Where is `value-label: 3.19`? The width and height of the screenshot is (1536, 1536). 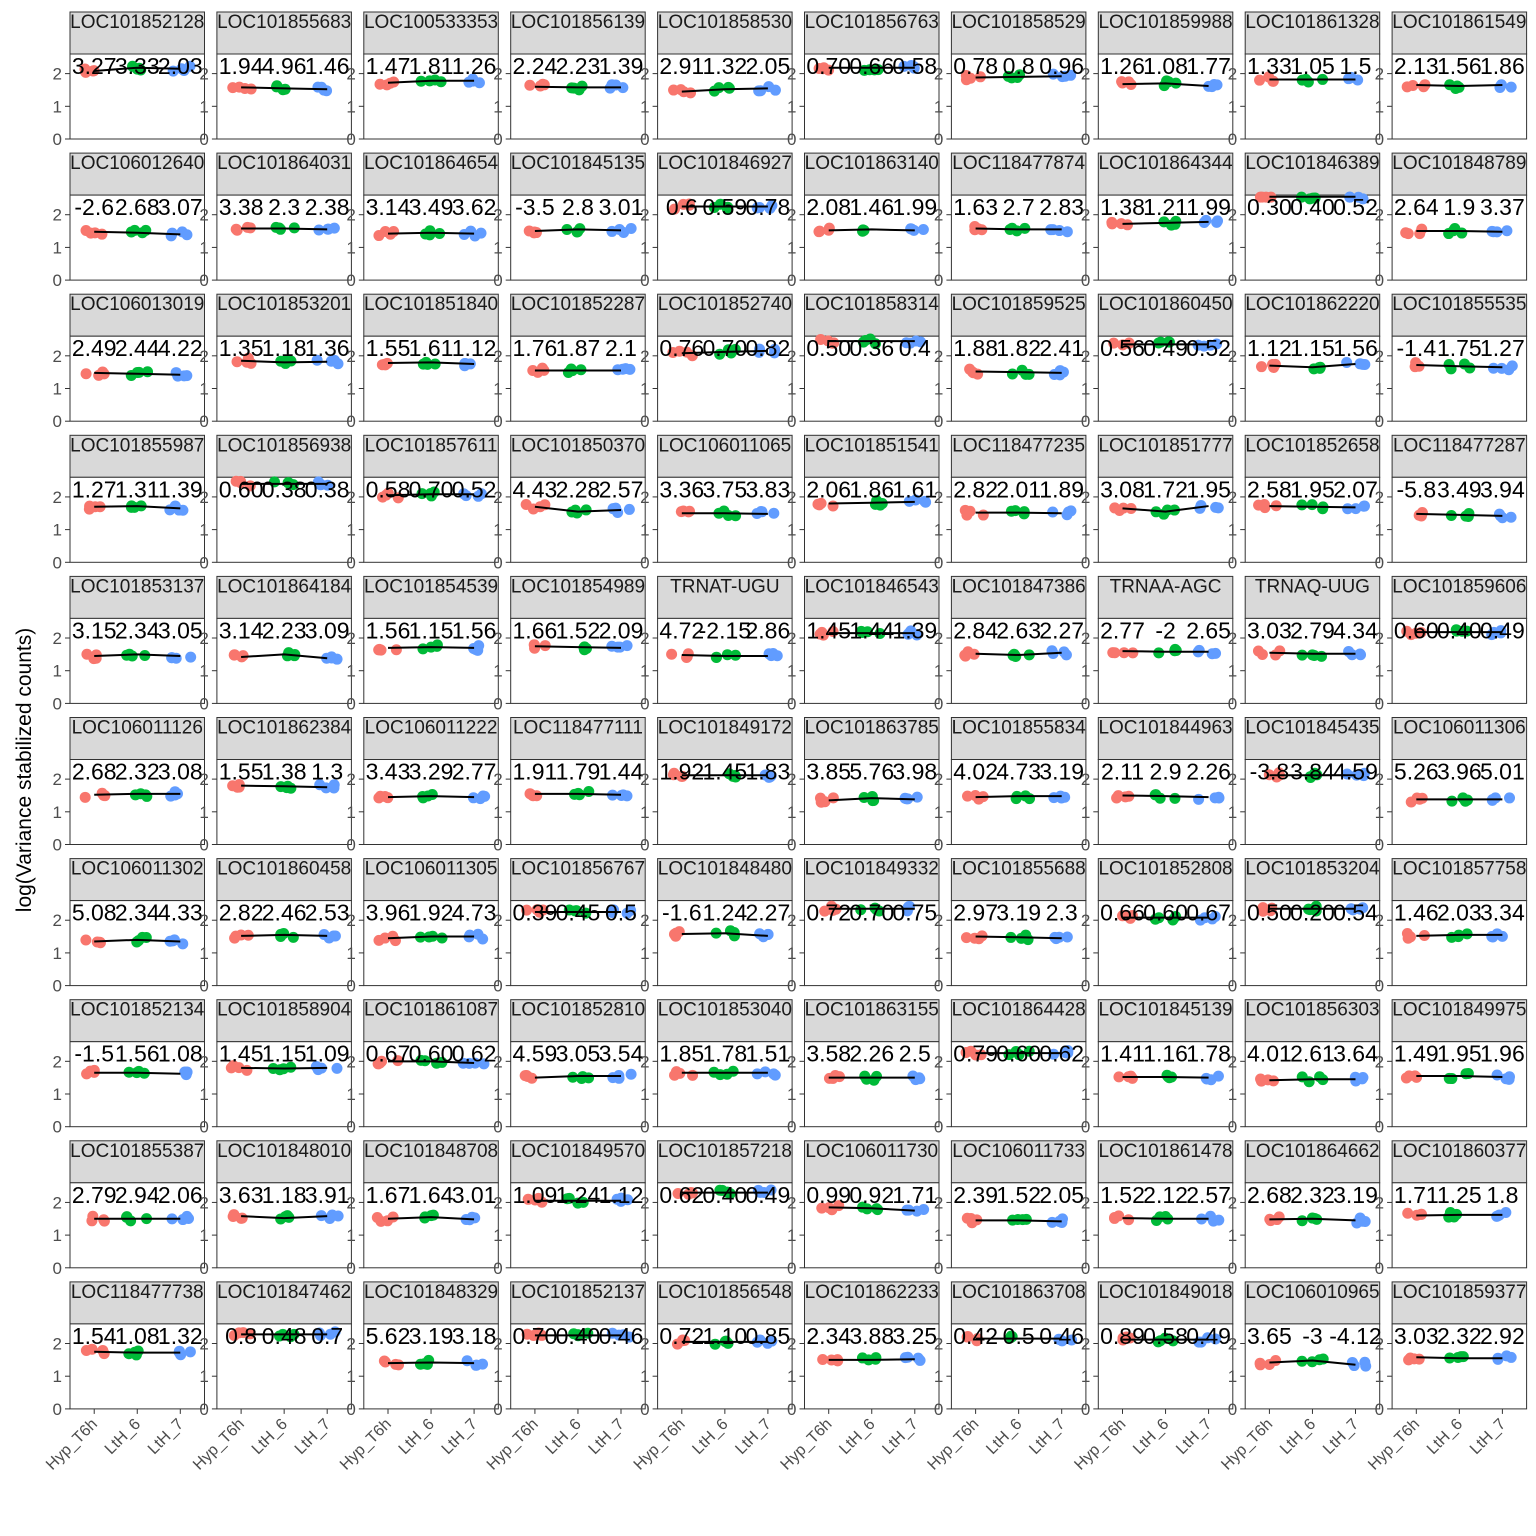 value-label: 3.19 is located at coordinates (1061, 772).